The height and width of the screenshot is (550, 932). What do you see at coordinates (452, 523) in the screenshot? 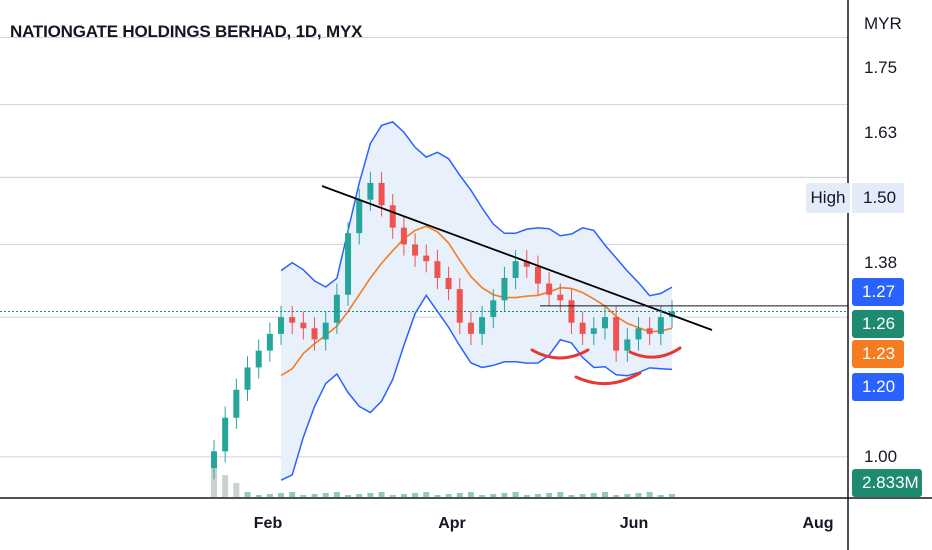
I see `x-tick-label: Apr` at bounding box center [452, 523].